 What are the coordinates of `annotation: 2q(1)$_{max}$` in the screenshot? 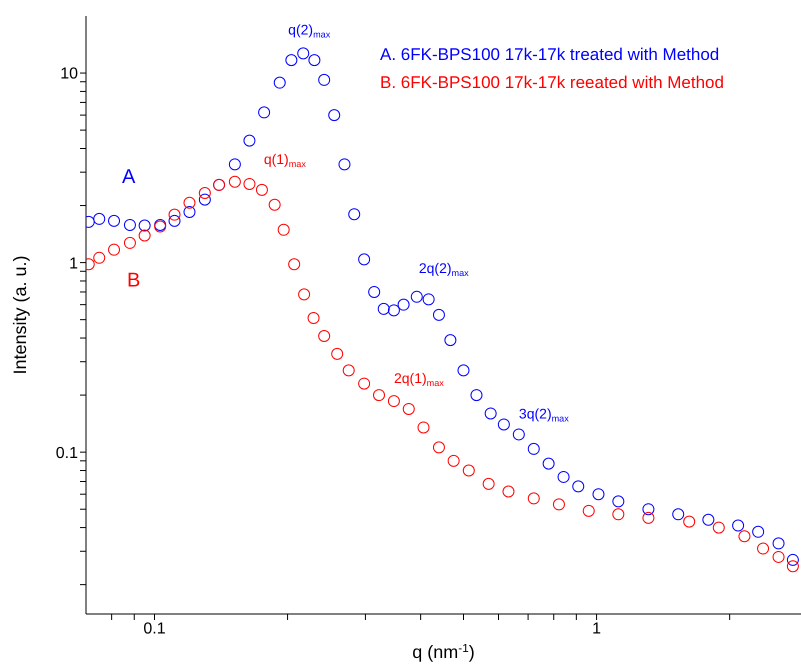 It's located at (419, 379).